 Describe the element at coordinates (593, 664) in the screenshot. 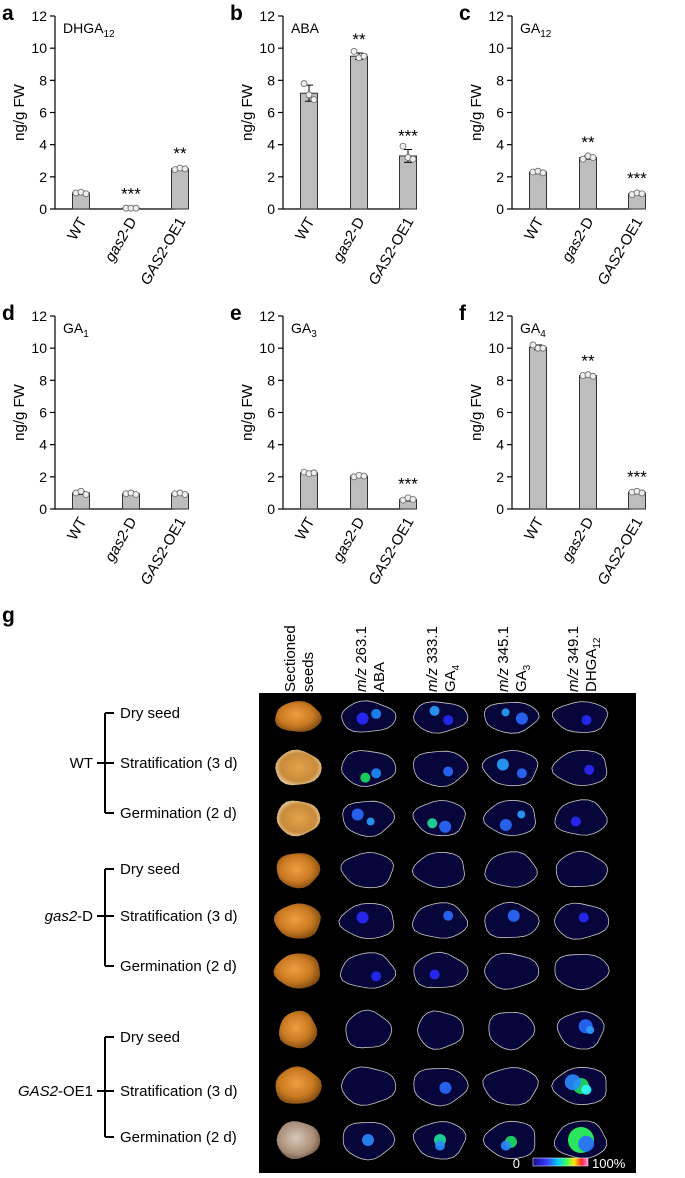

I see `column-header-compound: DHGA12` at that location.